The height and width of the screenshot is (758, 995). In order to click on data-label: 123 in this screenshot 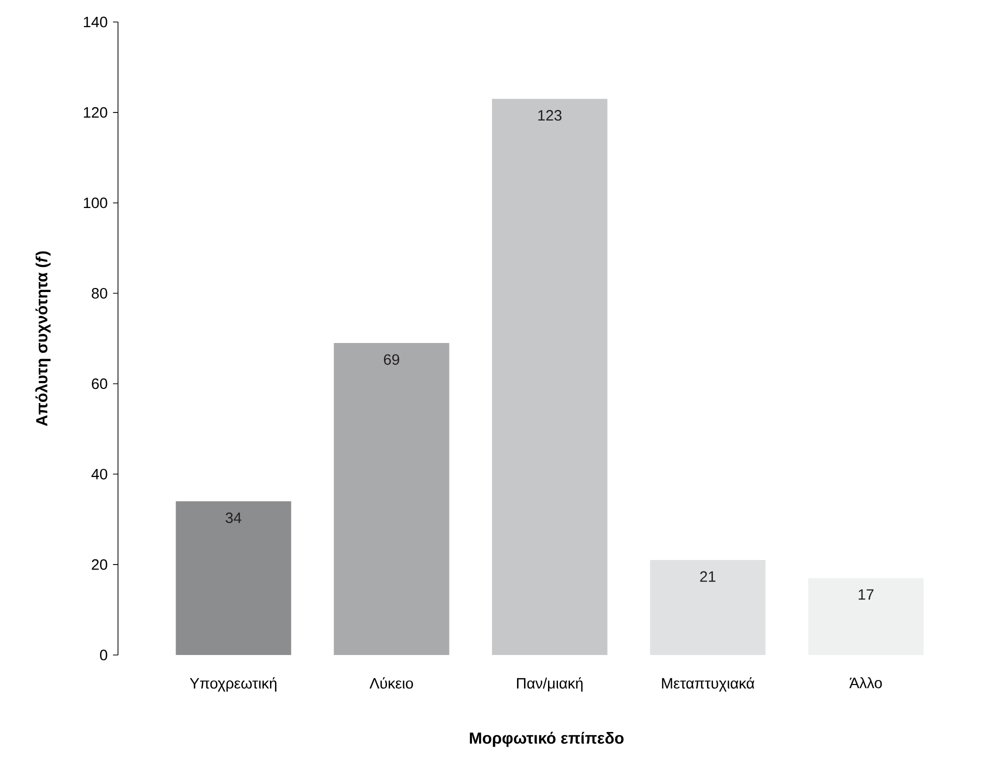, I will do `click(550, 115)`.